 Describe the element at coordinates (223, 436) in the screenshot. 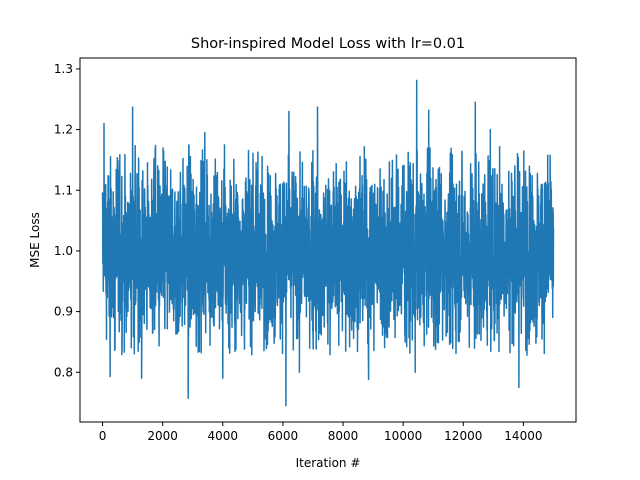

I see `x-tick-label: 4000` at that location.